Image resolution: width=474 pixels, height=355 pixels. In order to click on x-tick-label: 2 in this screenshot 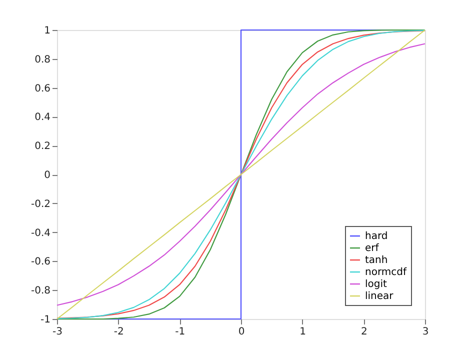, I will do `click(364, 332)`.